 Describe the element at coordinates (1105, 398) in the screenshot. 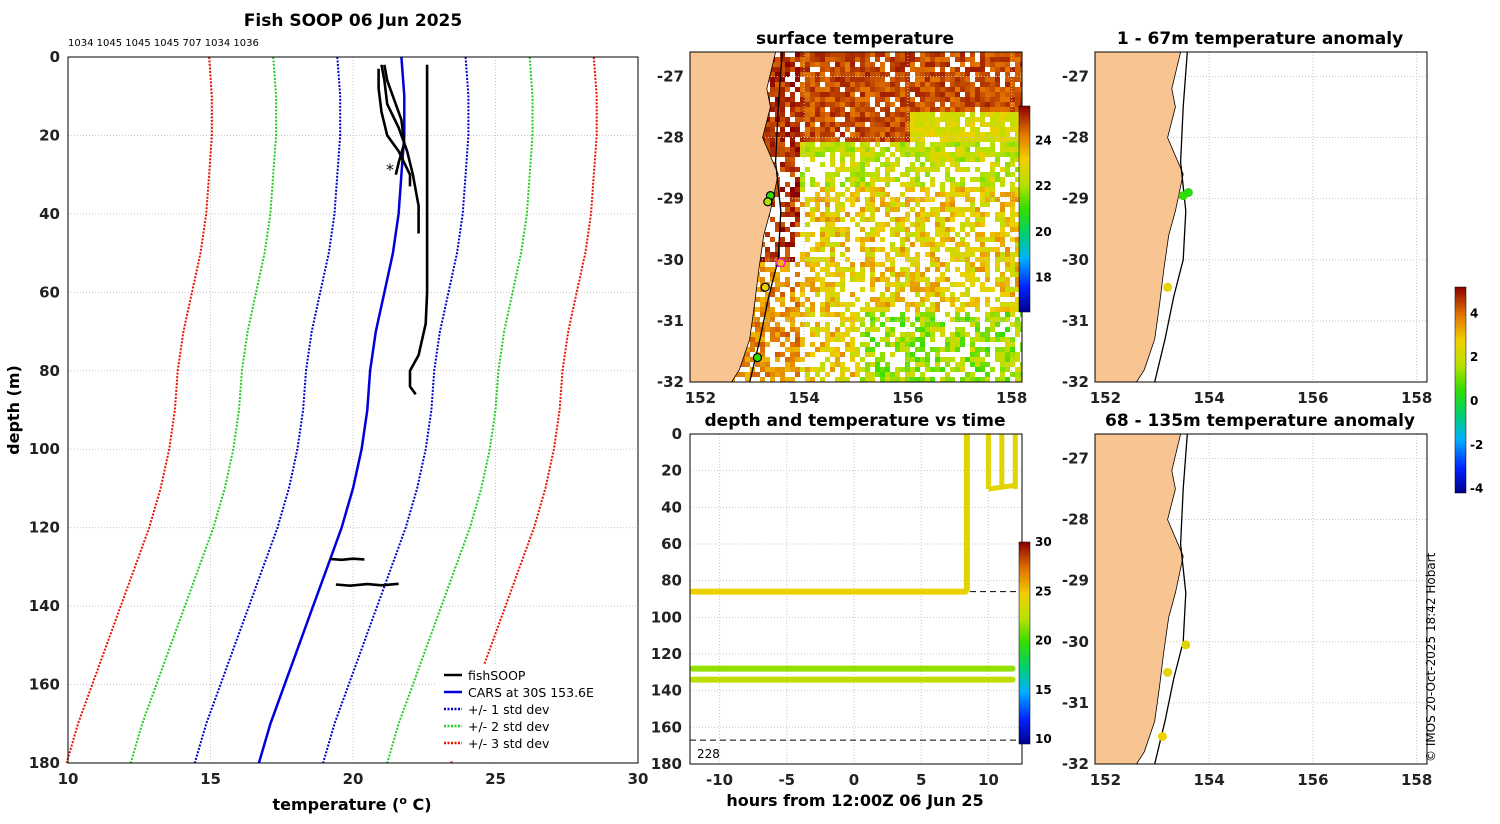

I see `anom1-xtick: 152` at that location.